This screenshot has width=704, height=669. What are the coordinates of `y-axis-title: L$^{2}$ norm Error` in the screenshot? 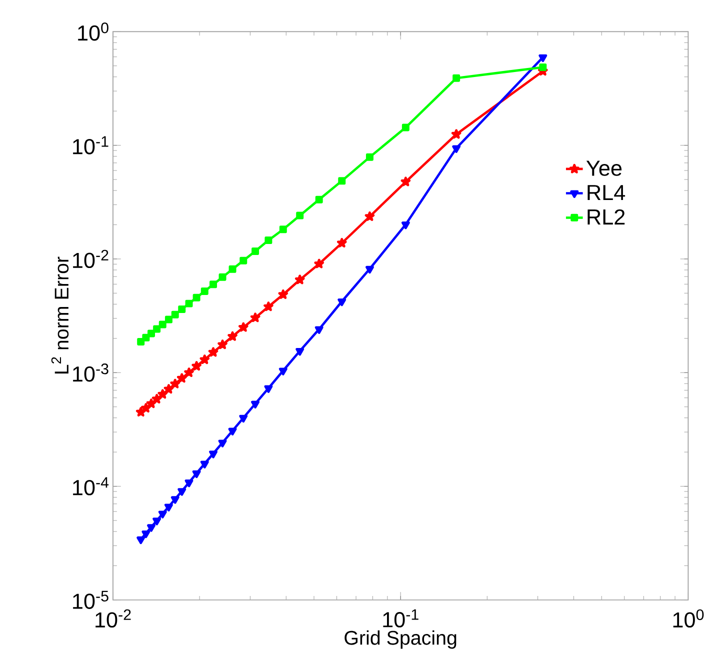 It's located at (60, 315).